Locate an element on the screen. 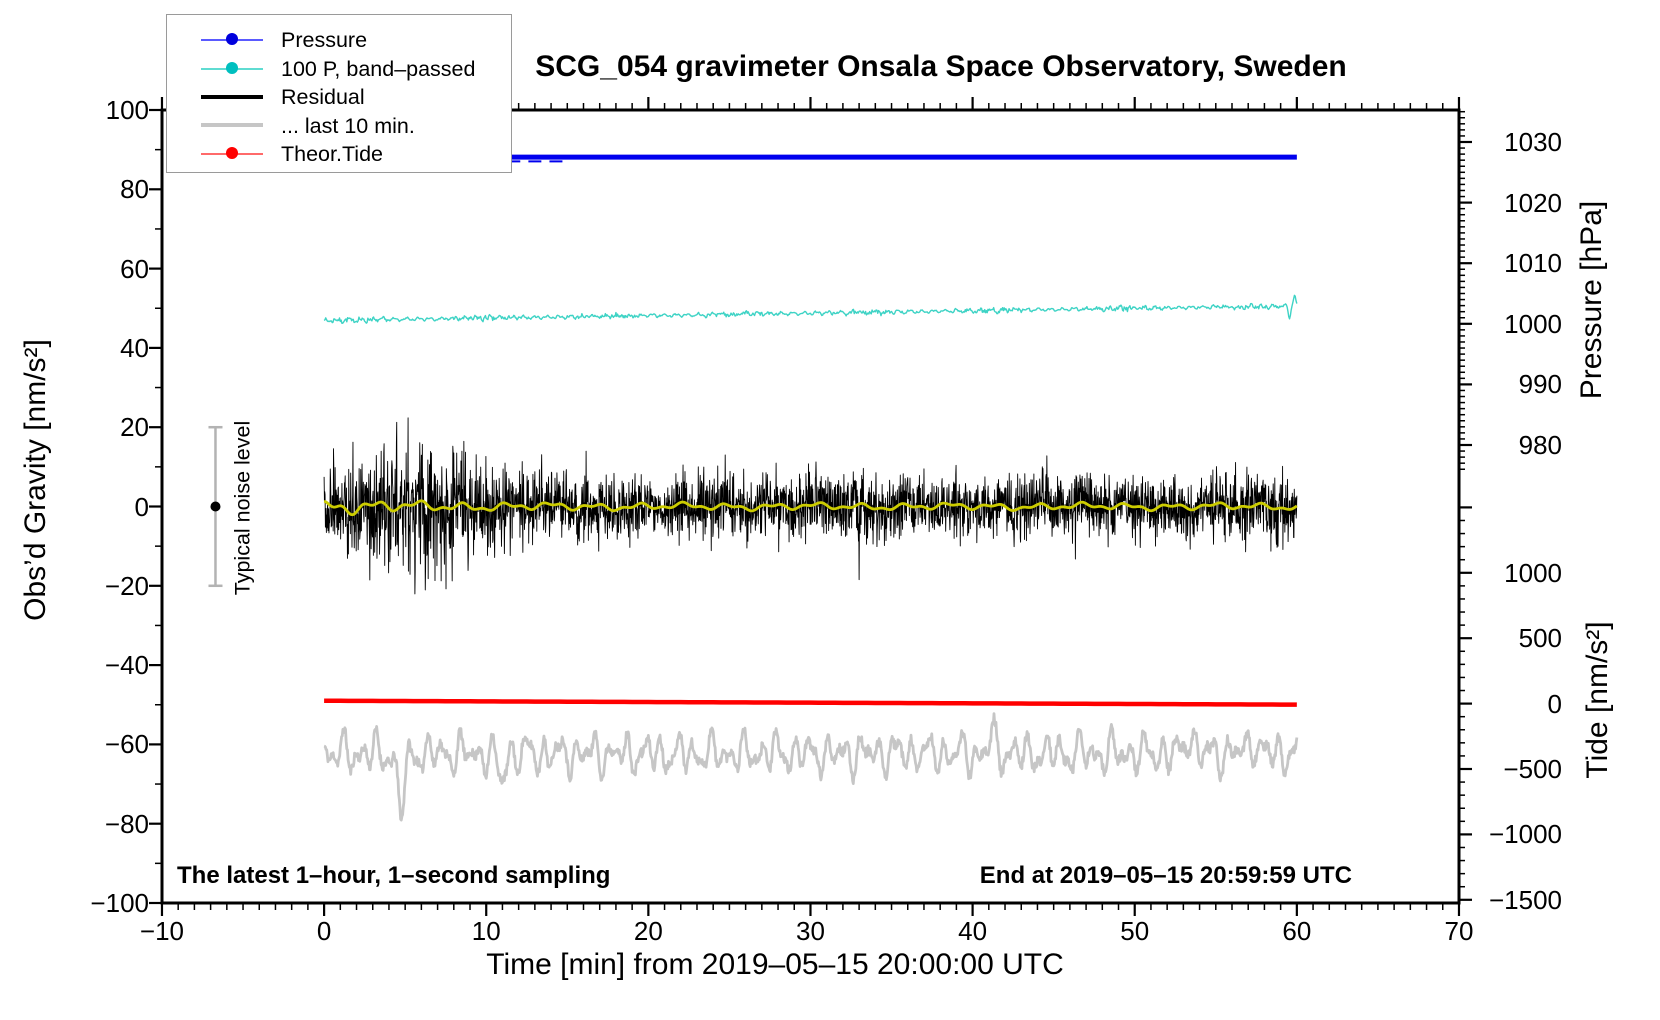 This screenshot has height=1020, width=1660. legend-item: Theor.Tide is located at coordinates (339, 154).